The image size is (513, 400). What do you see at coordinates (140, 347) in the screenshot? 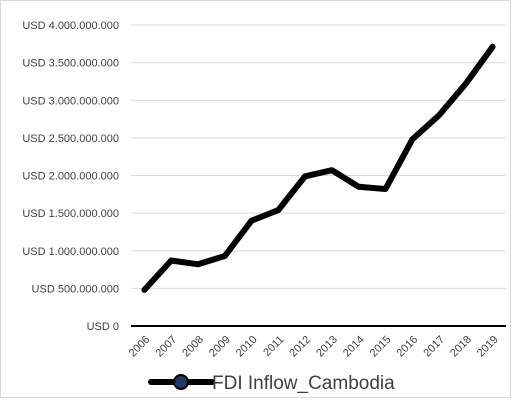
I see `x-tick-label: 2006` at bounding box center [140, 347].